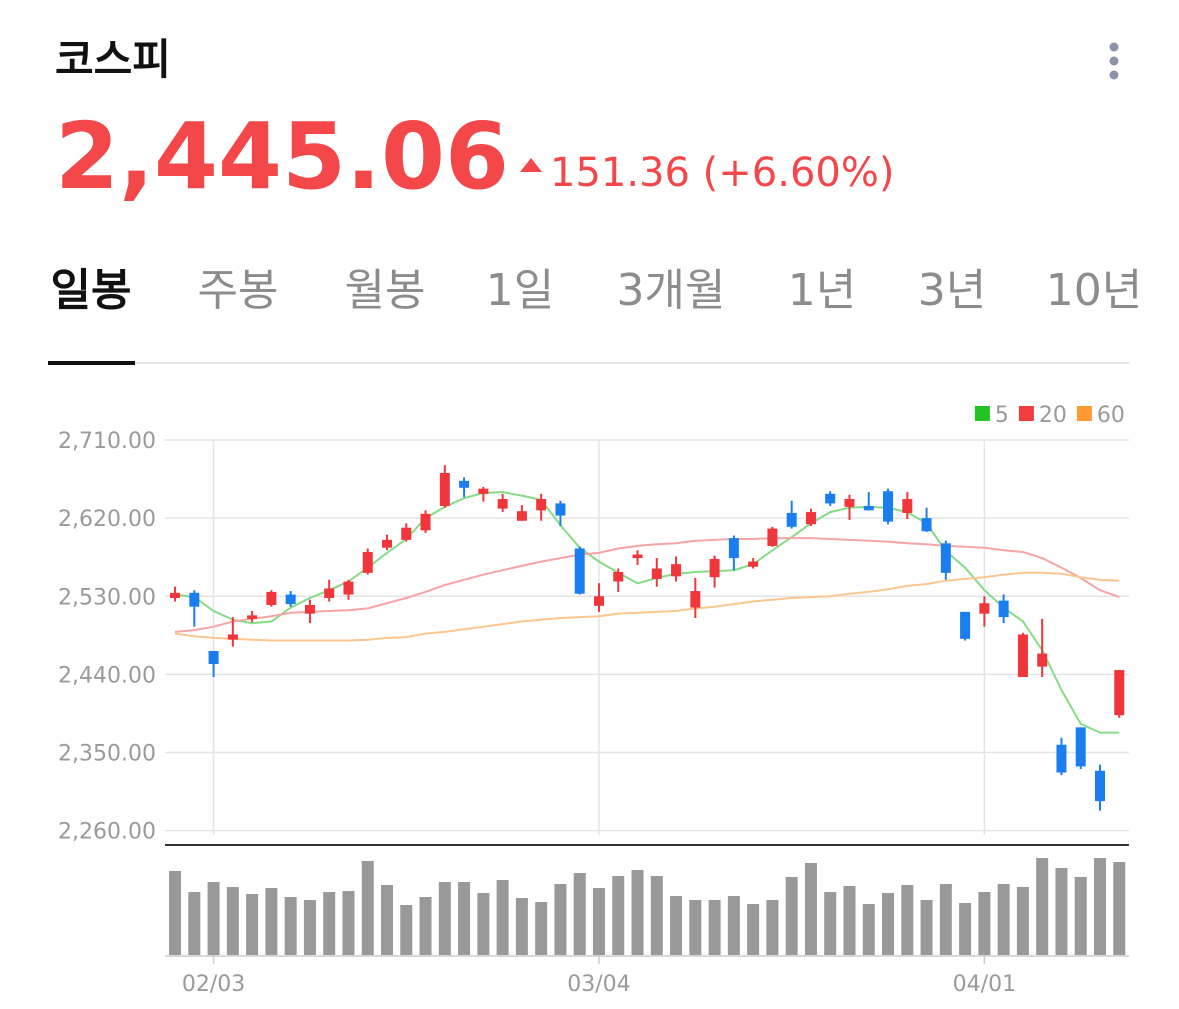 The image size is (1179, 1009). I want to click on y-tick-label: 2,710.00, so click(107, 441).